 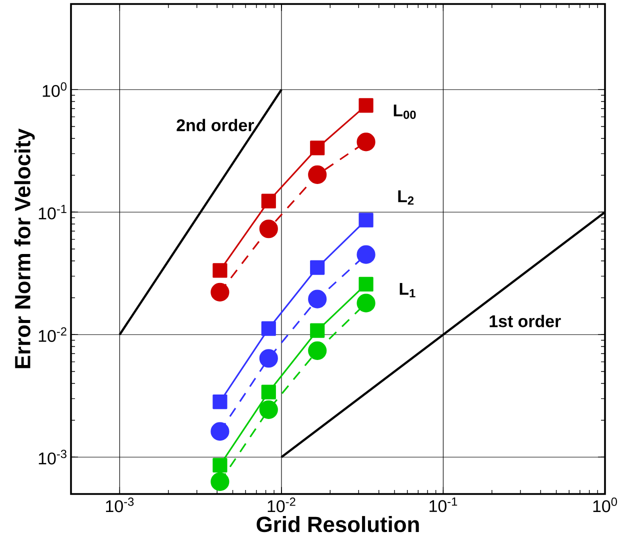 I want to click on annotation: 1st order, so click(x=525, y=321).